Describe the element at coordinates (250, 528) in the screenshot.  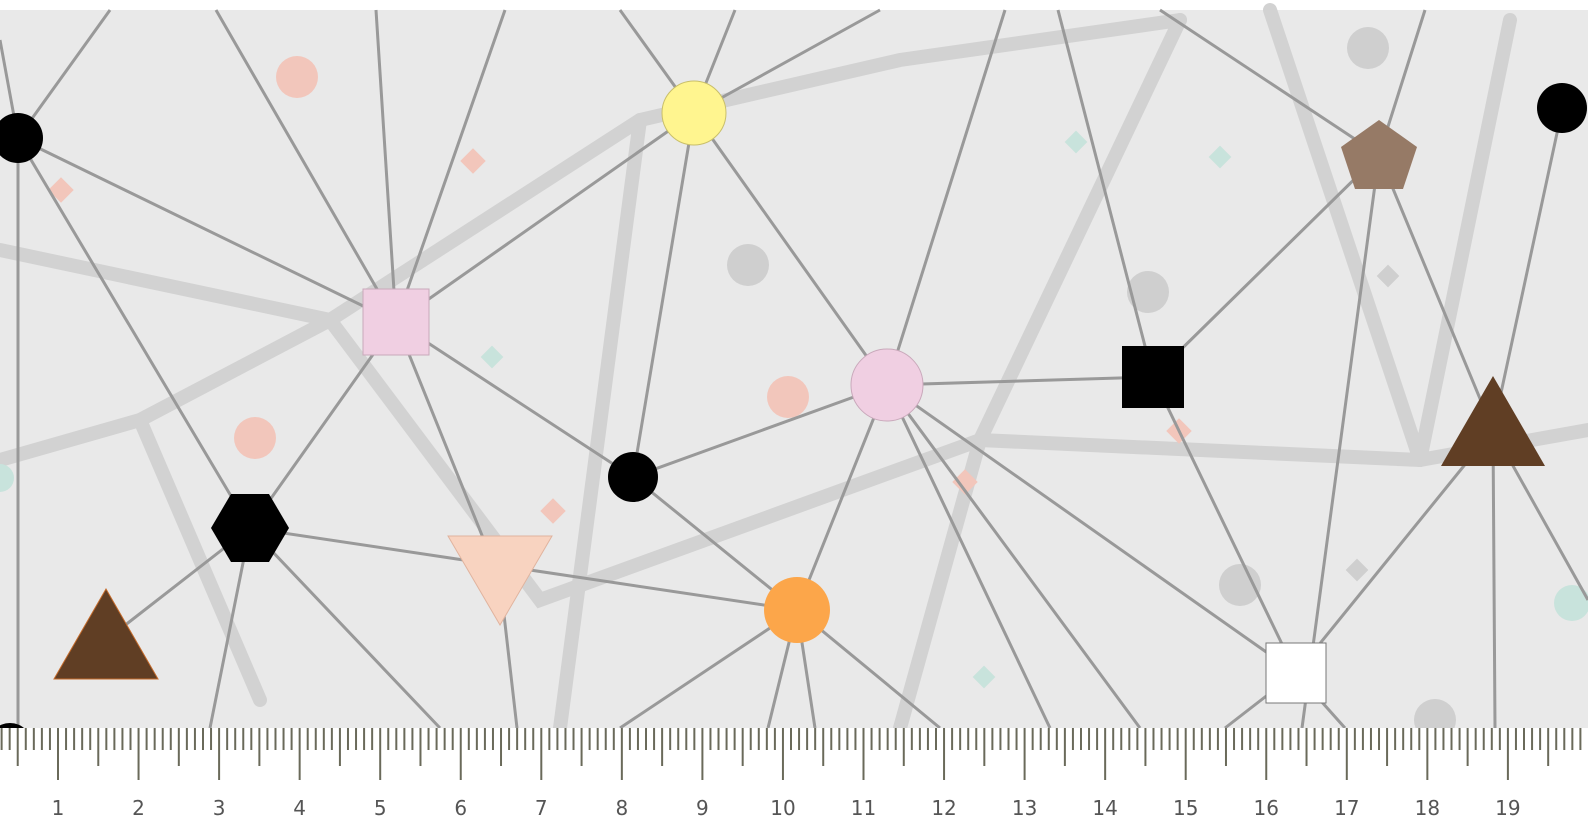
I see `node-hexagon` at that location.